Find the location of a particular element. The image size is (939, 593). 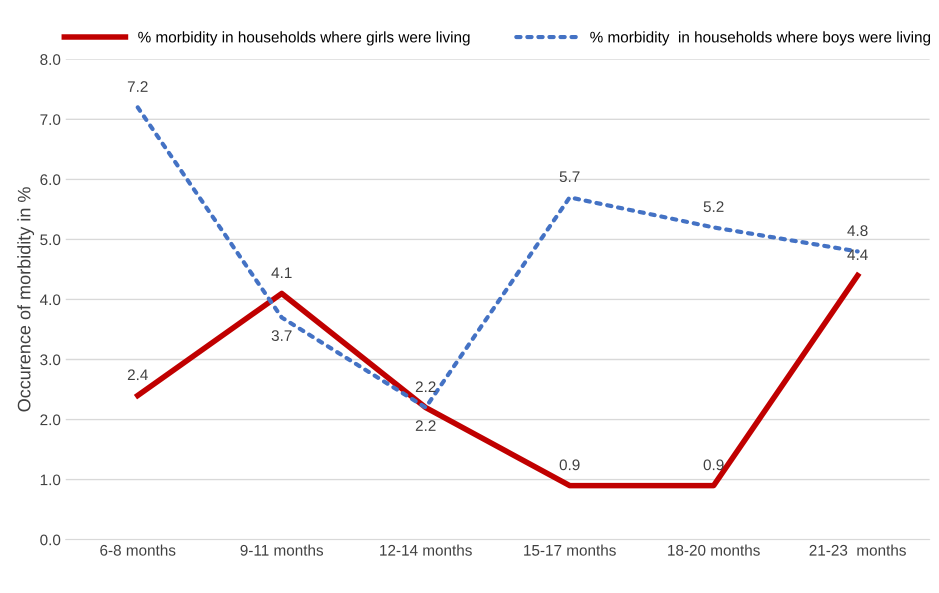

y-tick-label: 3.0 is located at coordinates (50, 360).